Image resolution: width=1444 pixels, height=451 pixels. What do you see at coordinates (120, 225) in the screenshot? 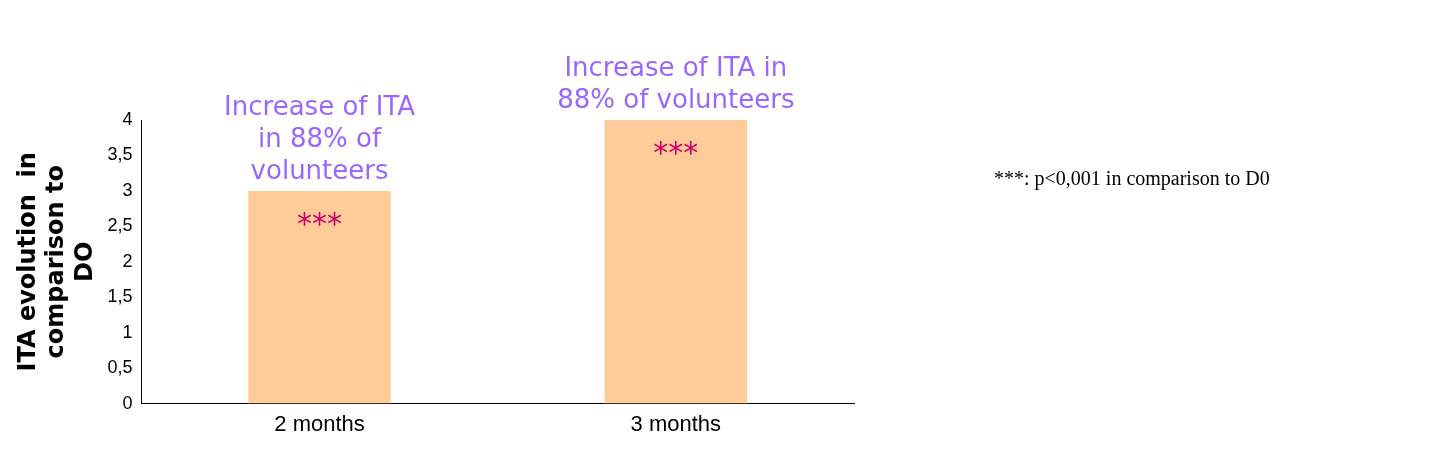
I see `y-tick-label: 2,5` at bounding box center [120, 225].